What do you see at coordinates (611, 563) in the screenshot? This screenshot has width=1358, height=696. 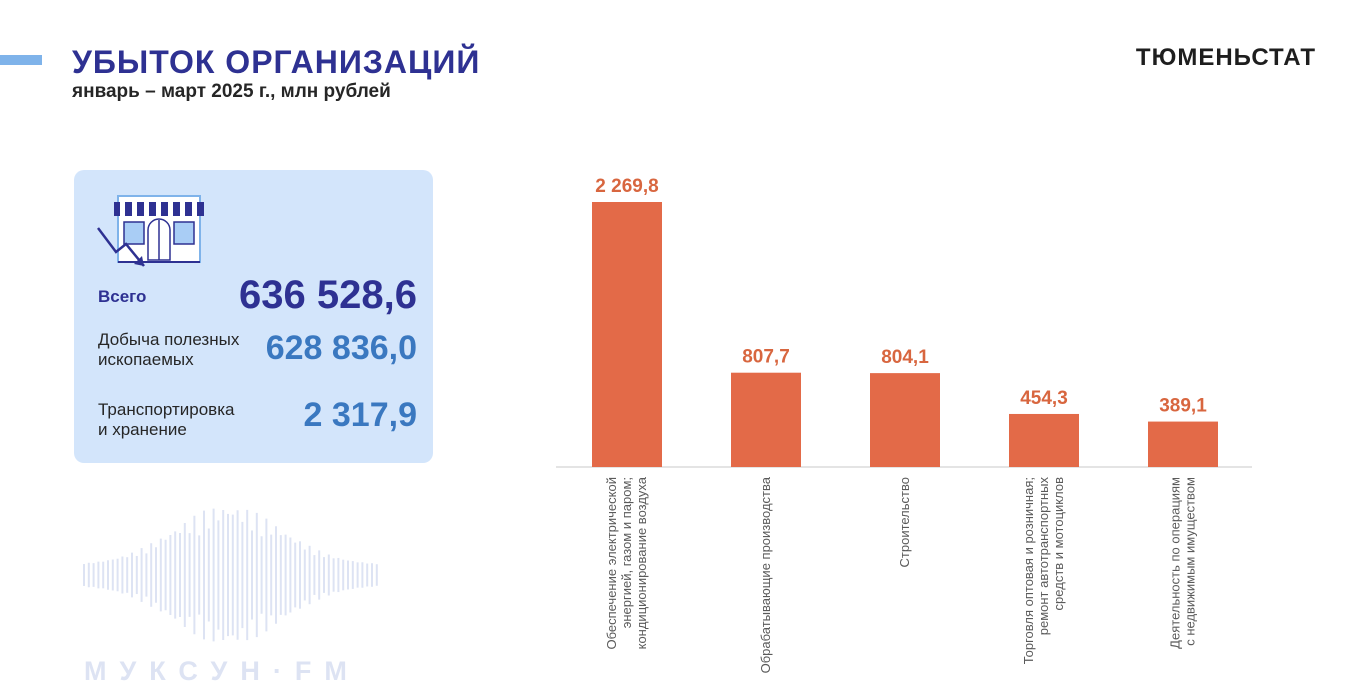 I see `category-label-1-line-1: Обеспечение электрической` at bounding box center [611, 563].